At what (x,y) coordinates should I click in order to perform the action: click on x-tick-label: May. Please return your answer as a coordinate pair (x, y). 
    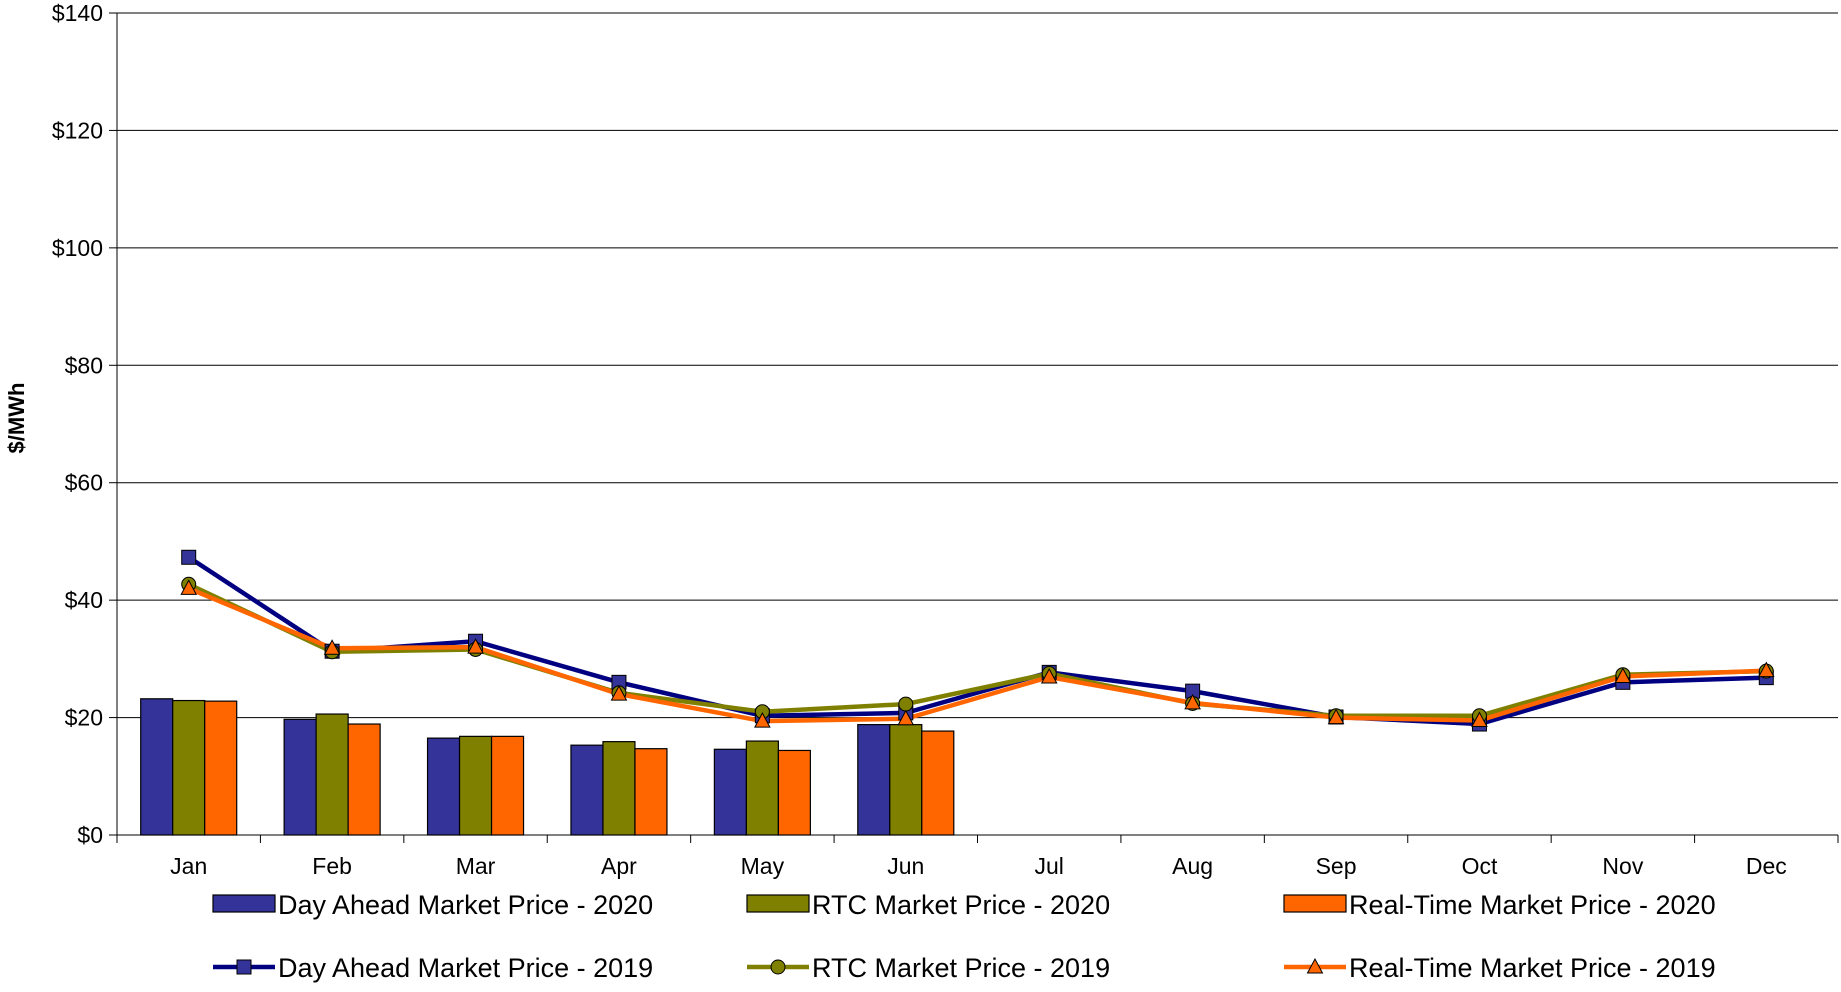
    Looking at the image, I should click on (763, 866).